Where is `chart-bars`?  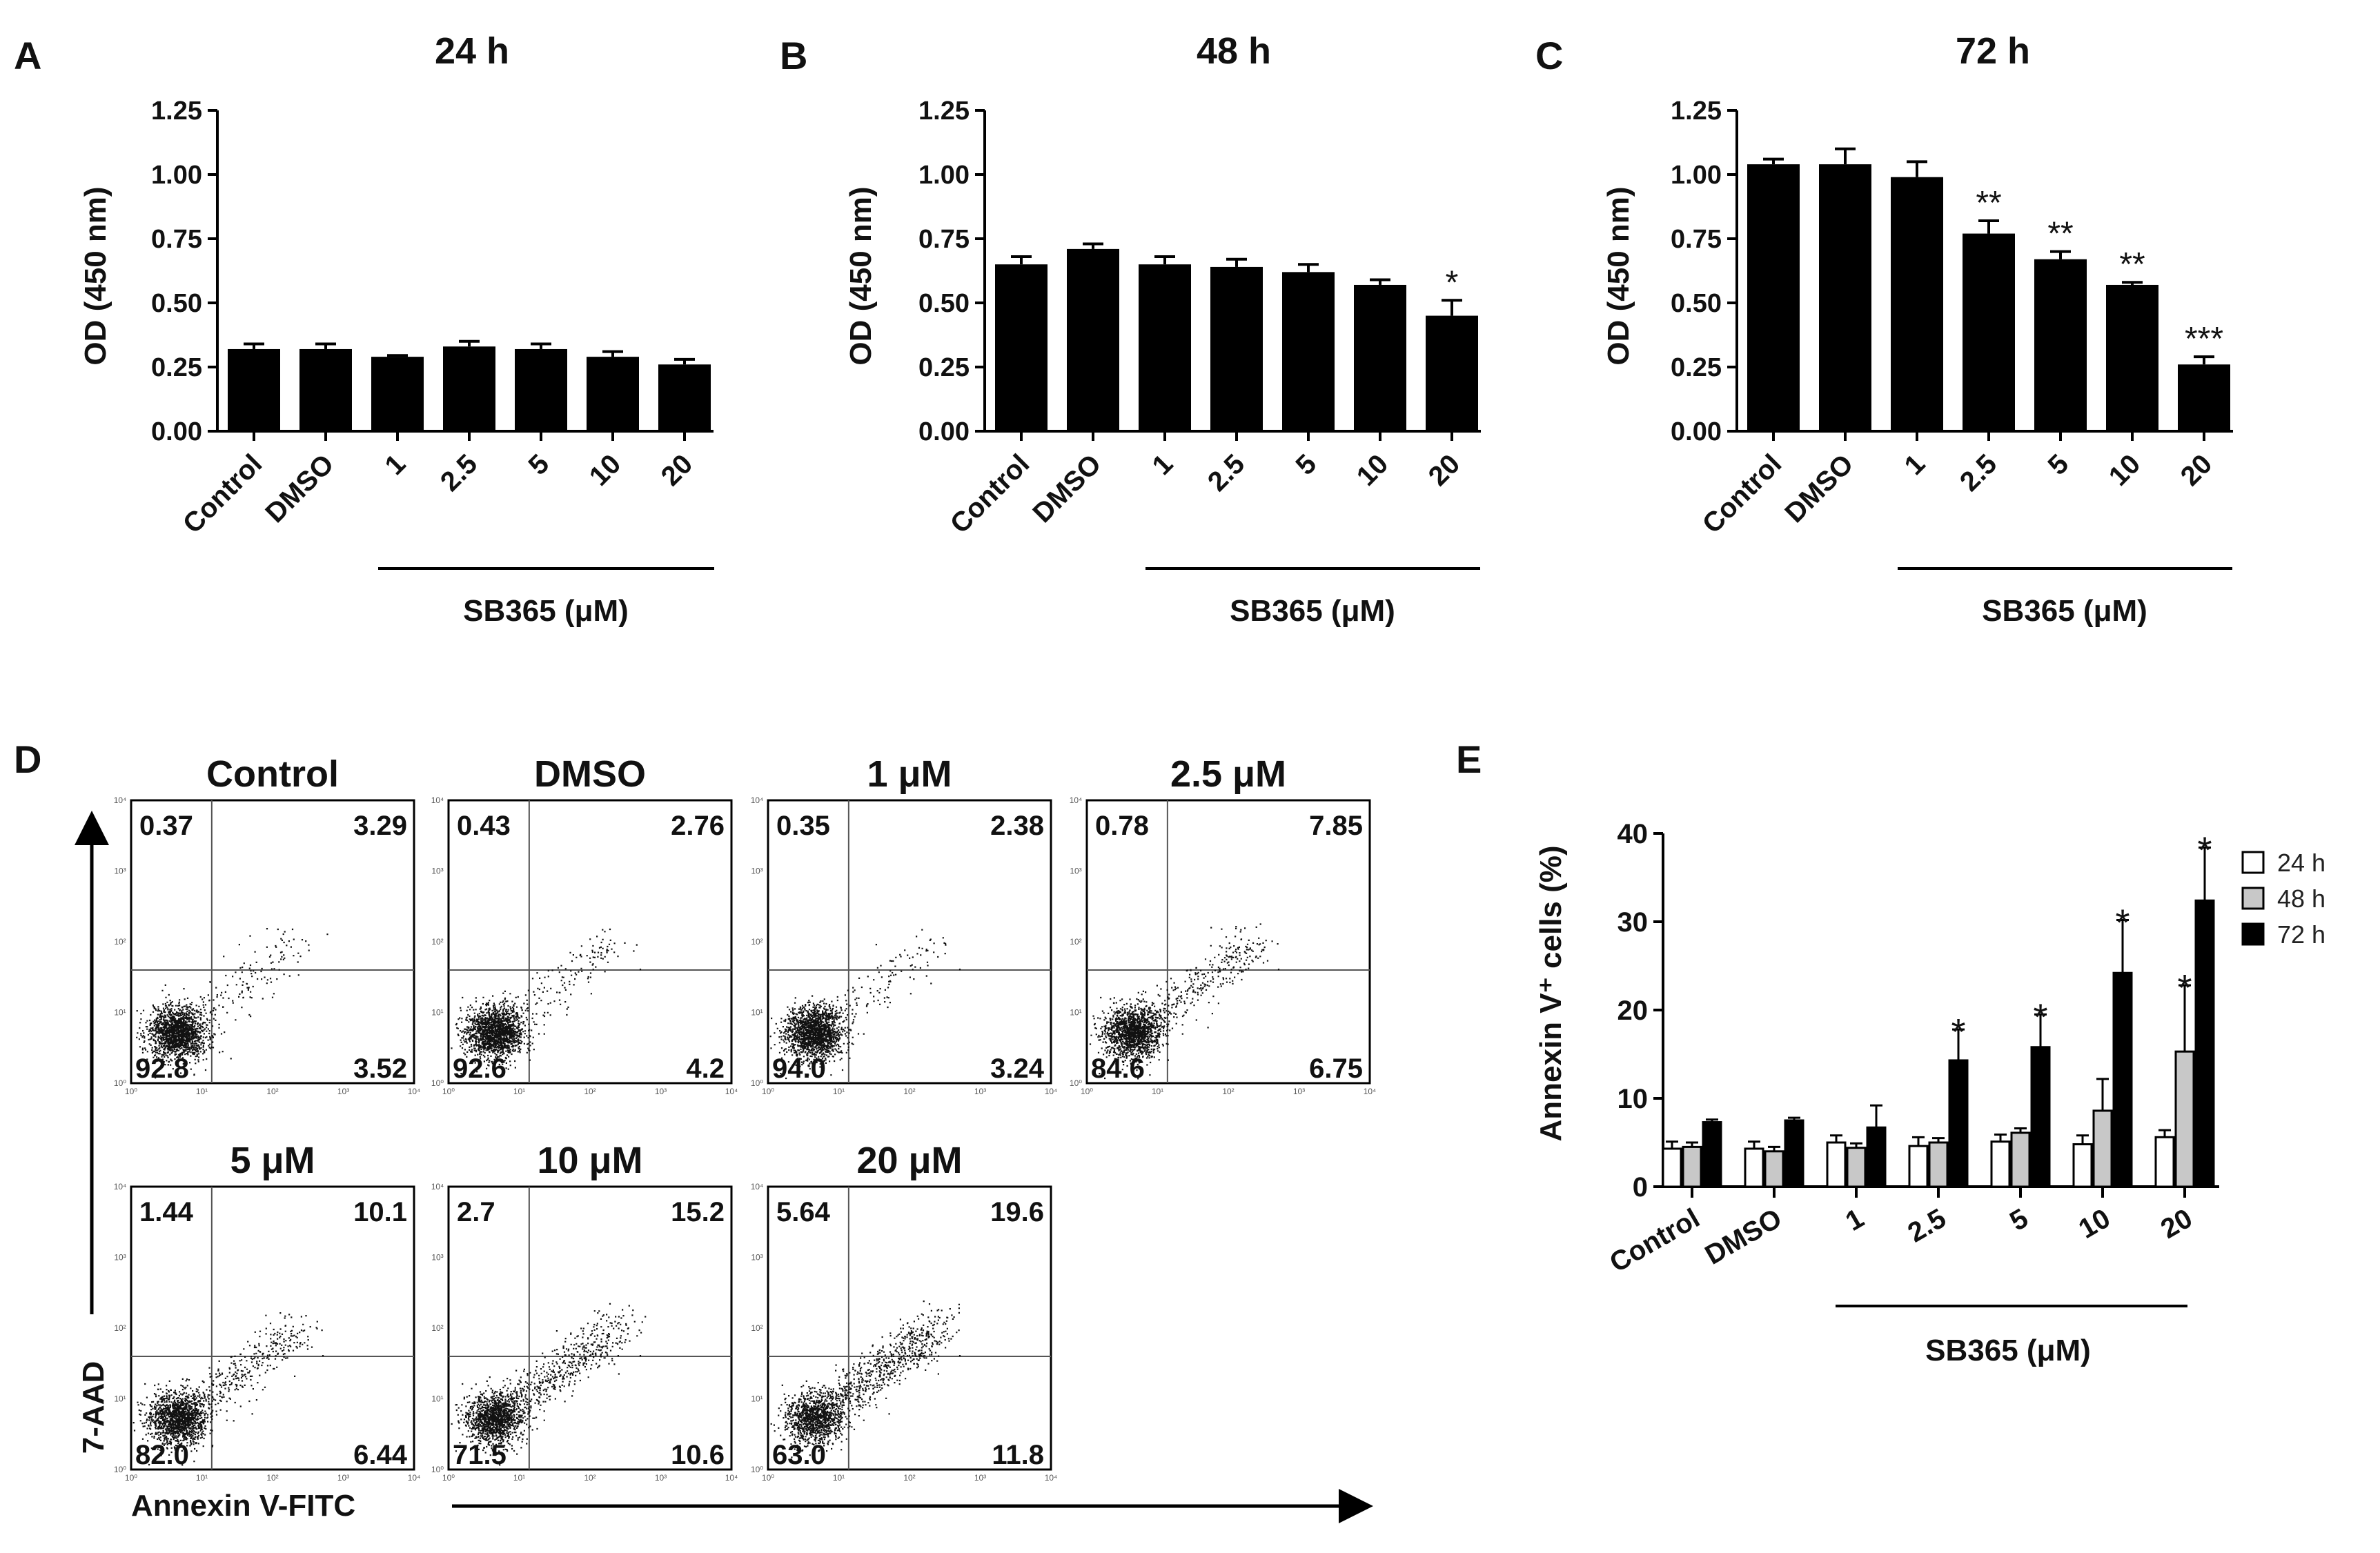 chart-bars is located at coordinates (469, 385).